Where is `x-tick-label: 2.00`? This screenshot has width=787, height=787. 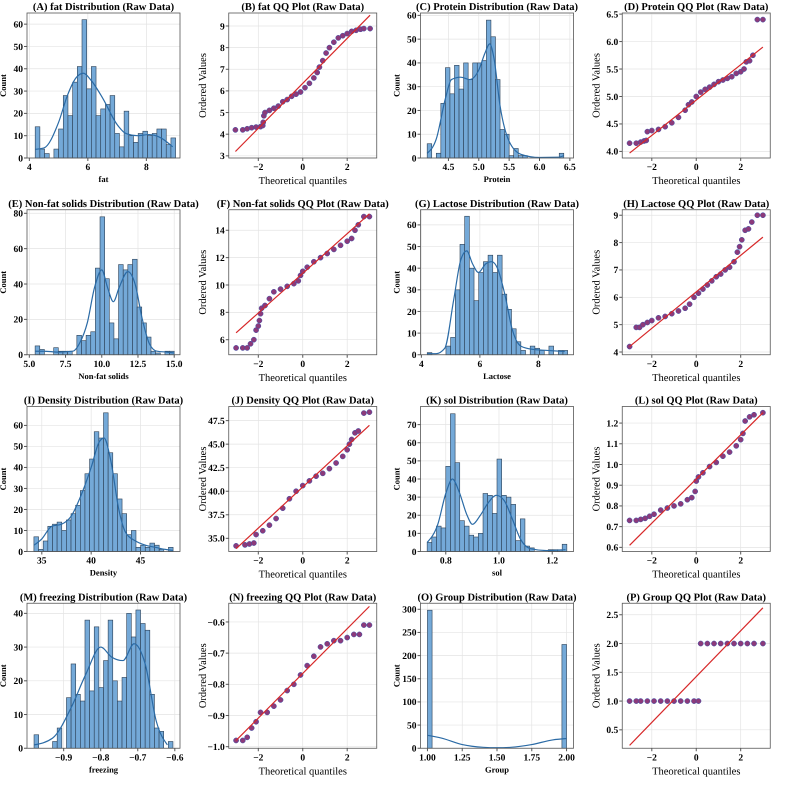
x-tick-label: 2.00 is located at coordinates (567, 758).